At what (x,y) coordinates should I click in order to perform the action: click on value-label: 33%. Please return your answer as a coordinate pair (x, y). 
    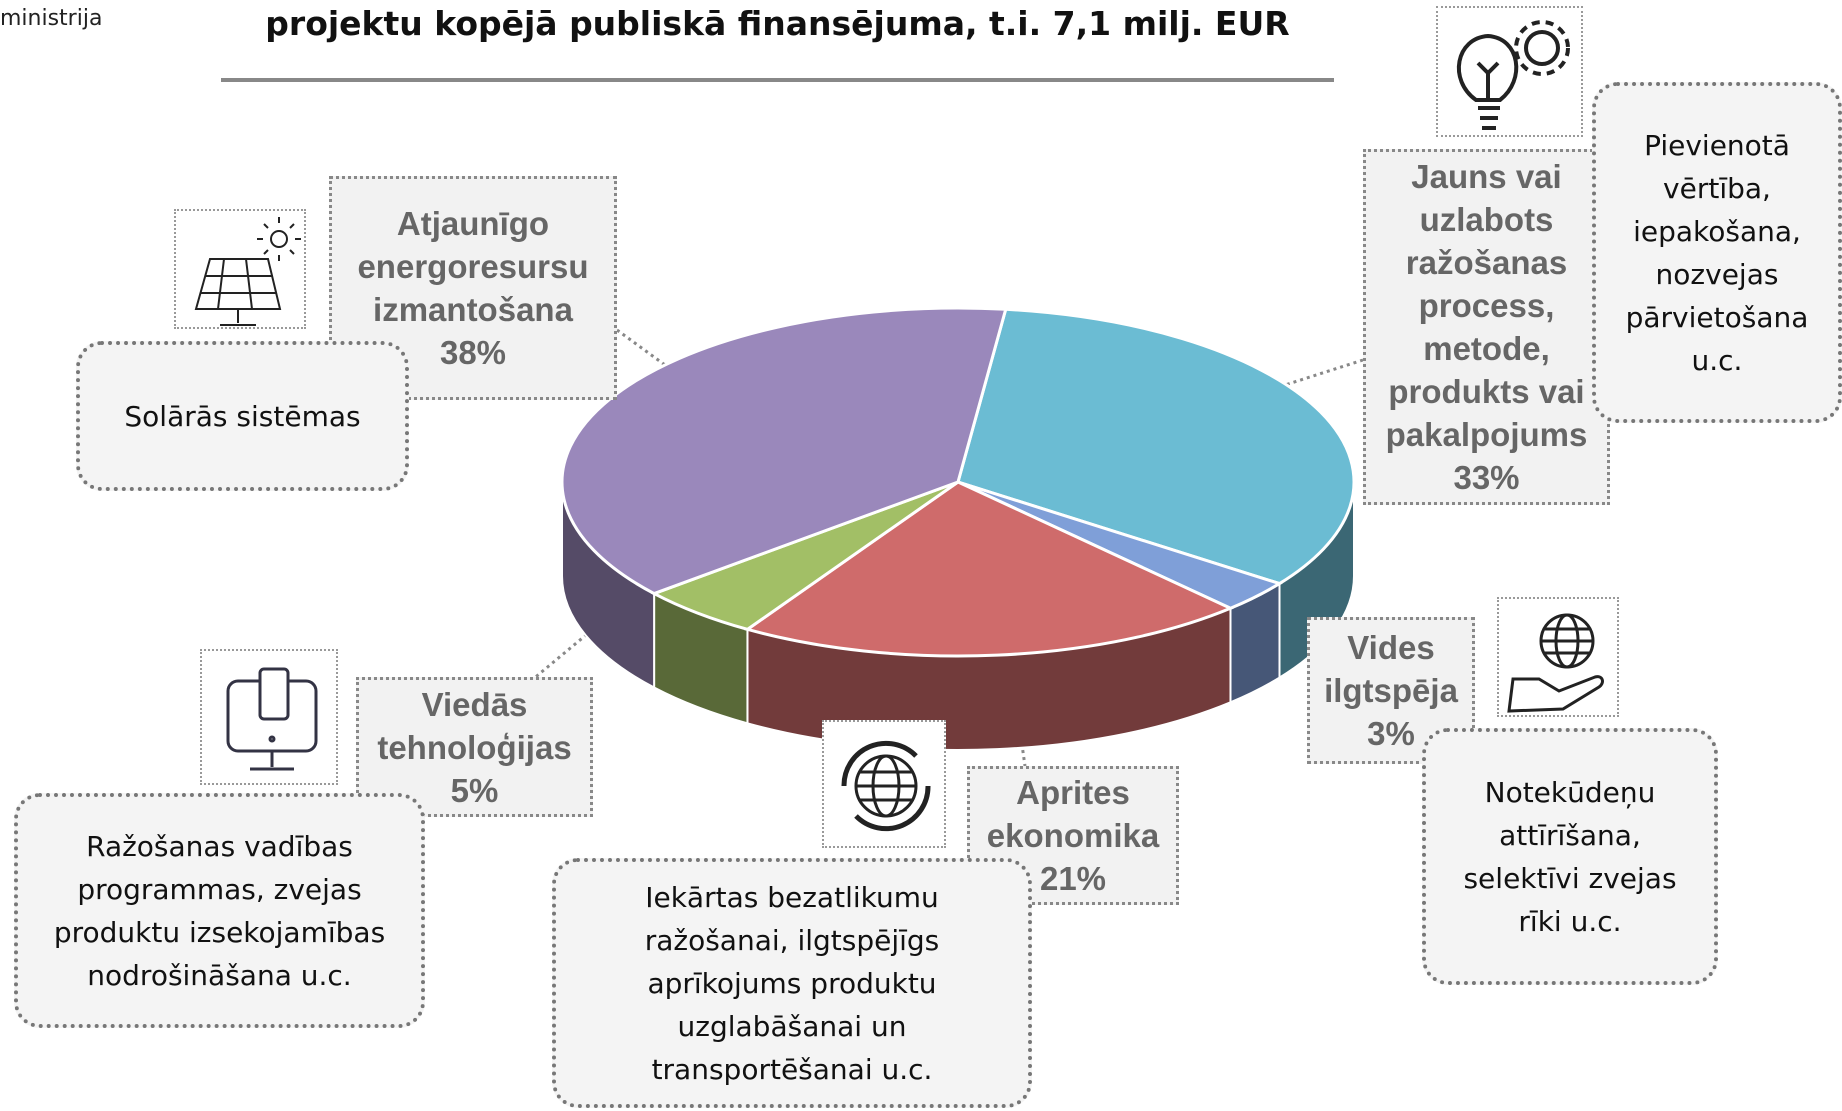
    Looking at the image, I should click on (1486, 477).